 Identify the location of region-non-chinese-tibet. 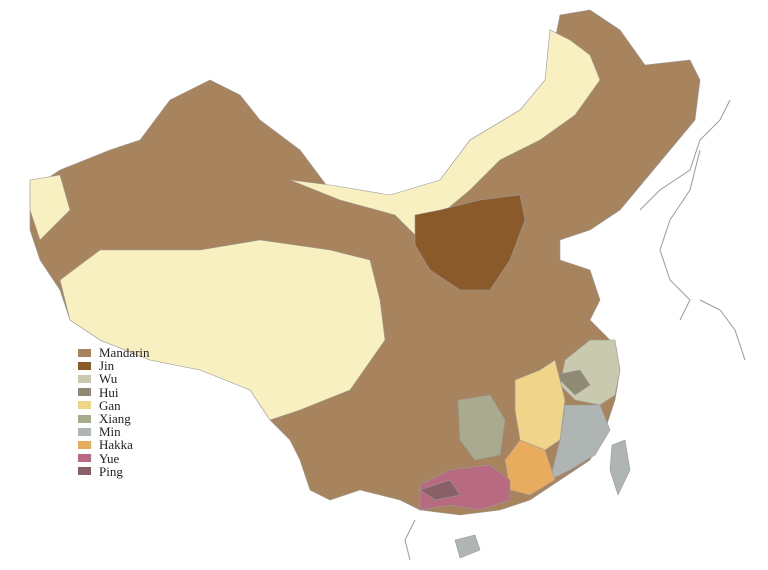
(222, 330).